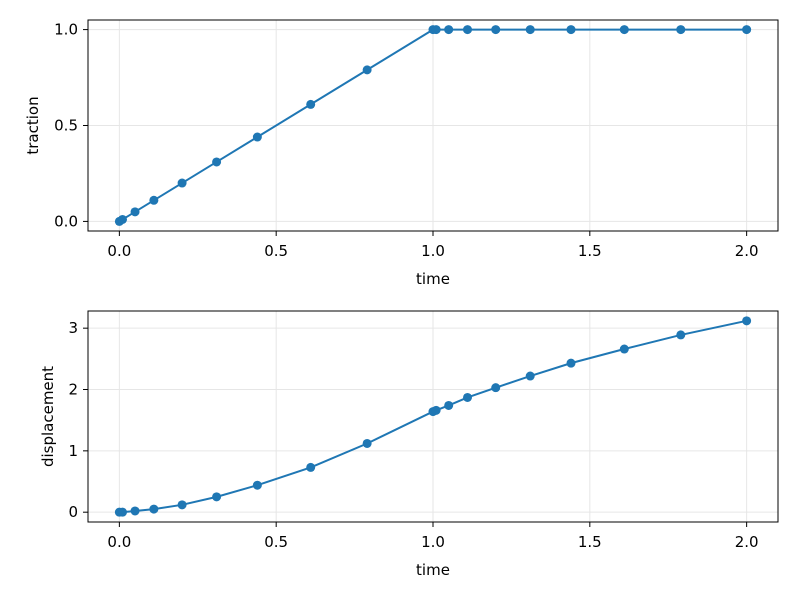 Image resolution: width=800 pixels, height=600 pixels. What do you see at coordinates (747, 251) in the screenshot?
I see `traction-x-tick-label: 2.0` at bounding box center [747, 251].